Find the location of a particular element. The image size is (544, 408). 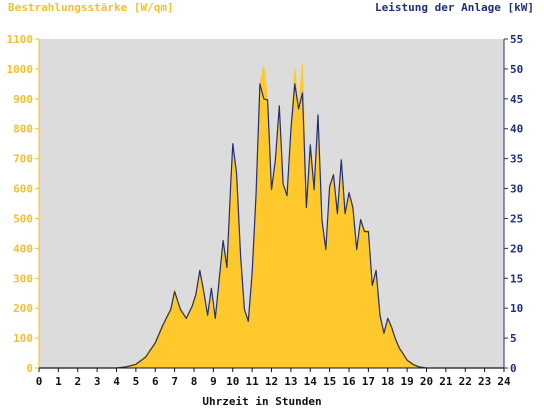

x-tick-label: 24 is located at coordinates (504, 381).